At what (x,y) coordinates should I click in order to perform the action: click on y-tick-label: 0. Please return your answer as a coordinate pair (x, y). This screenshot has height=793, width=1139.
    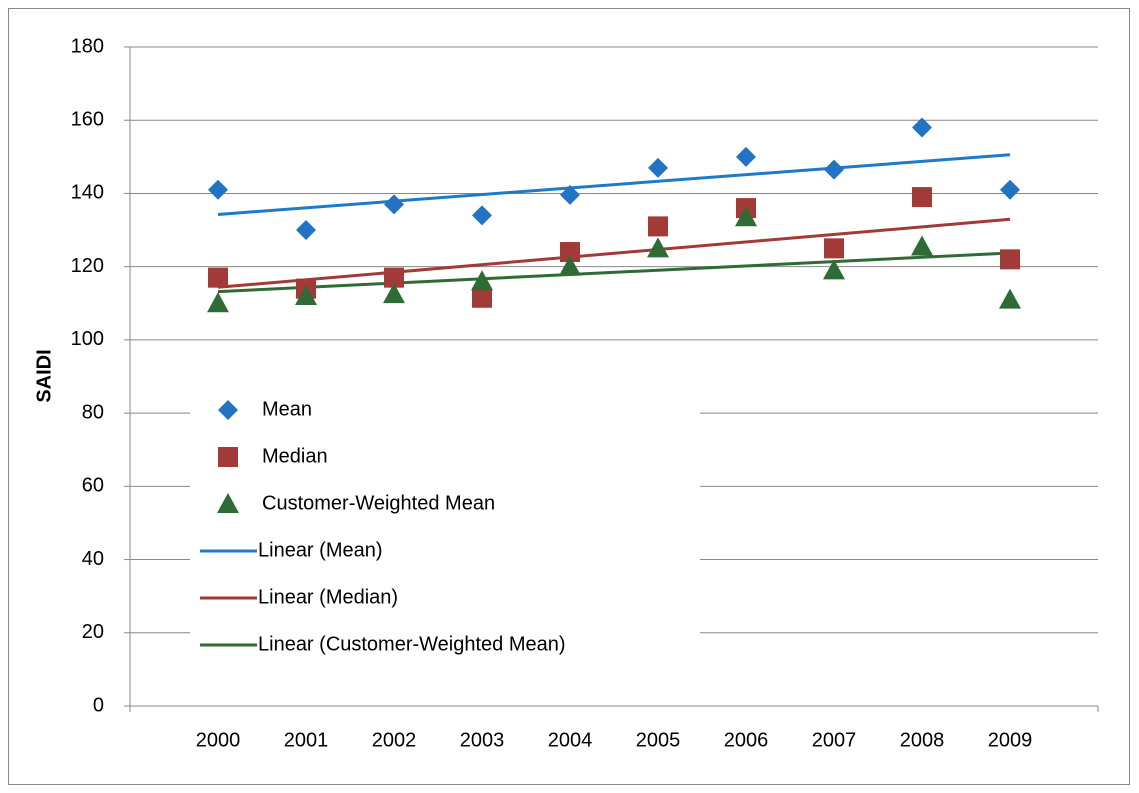
    Looking at the image, I should click on (98, 705).